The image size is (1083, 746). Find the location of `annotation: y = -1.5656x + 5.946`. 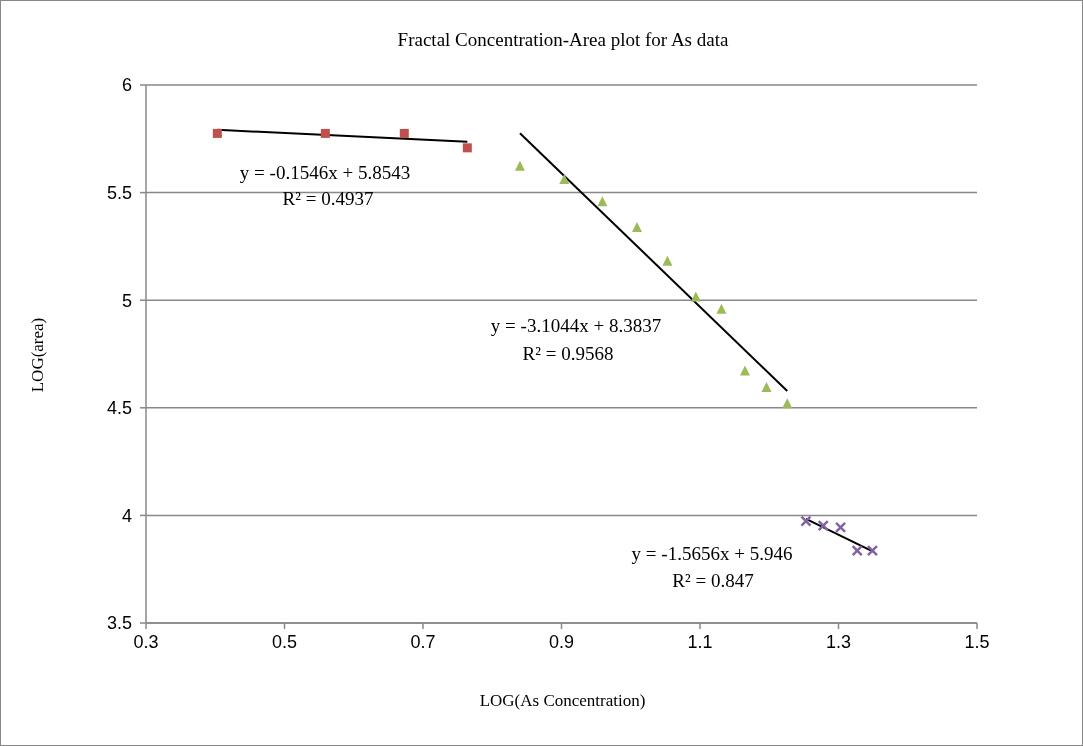

annotation: y = -1.5656x + 5.946 is located at coordinates (712, 554).